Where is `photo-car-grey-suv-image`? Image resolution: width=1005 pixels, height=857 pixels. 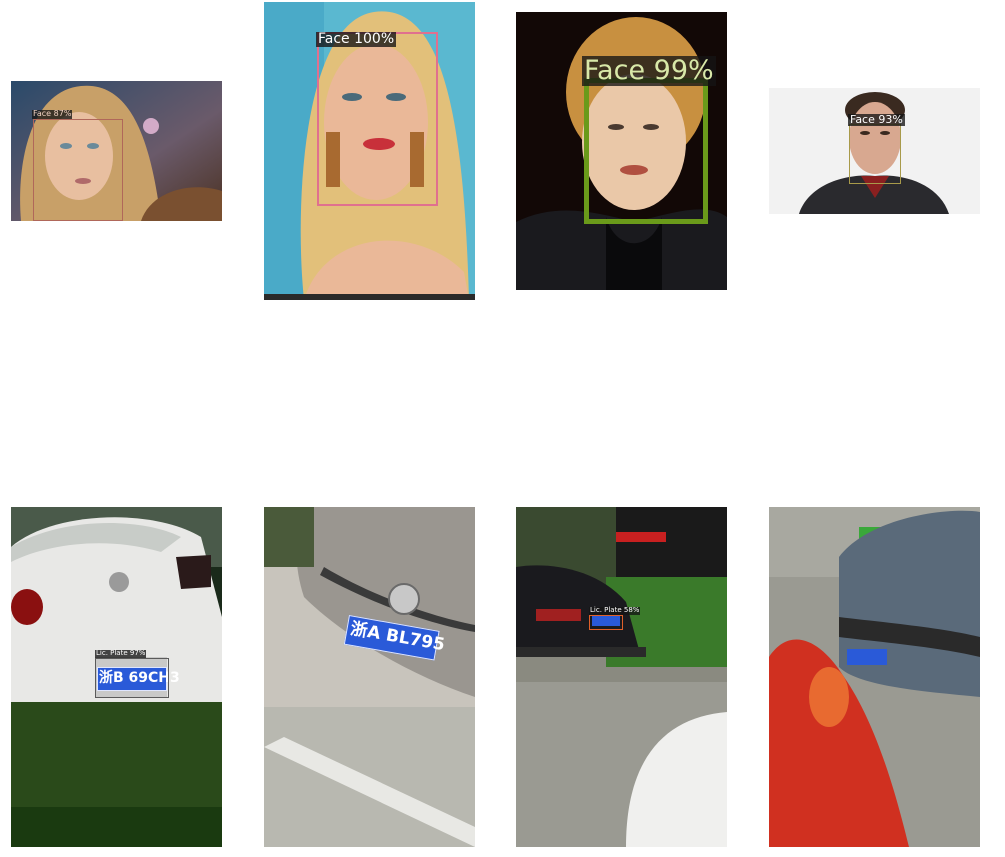 photo-car-grey-suv-image is located at coordinates (874, 677).